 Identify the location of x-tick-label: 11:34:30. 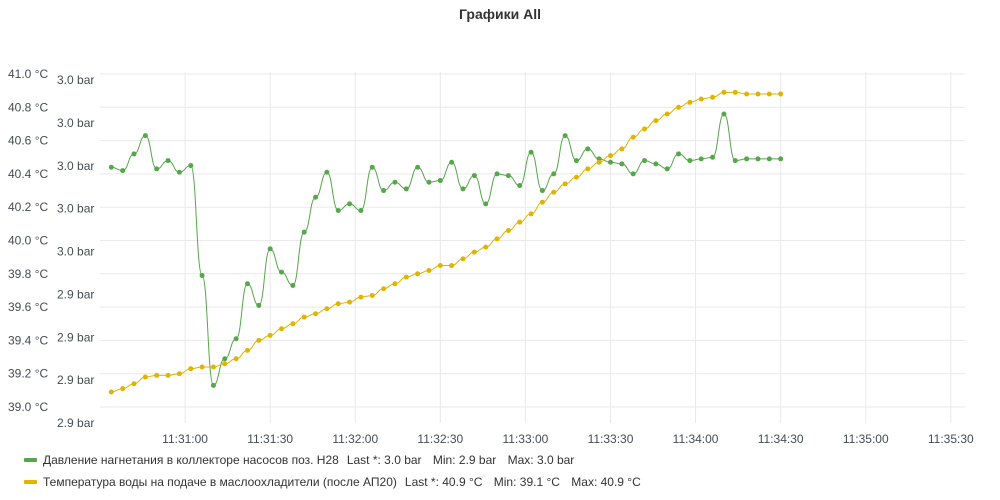
(781, 438).